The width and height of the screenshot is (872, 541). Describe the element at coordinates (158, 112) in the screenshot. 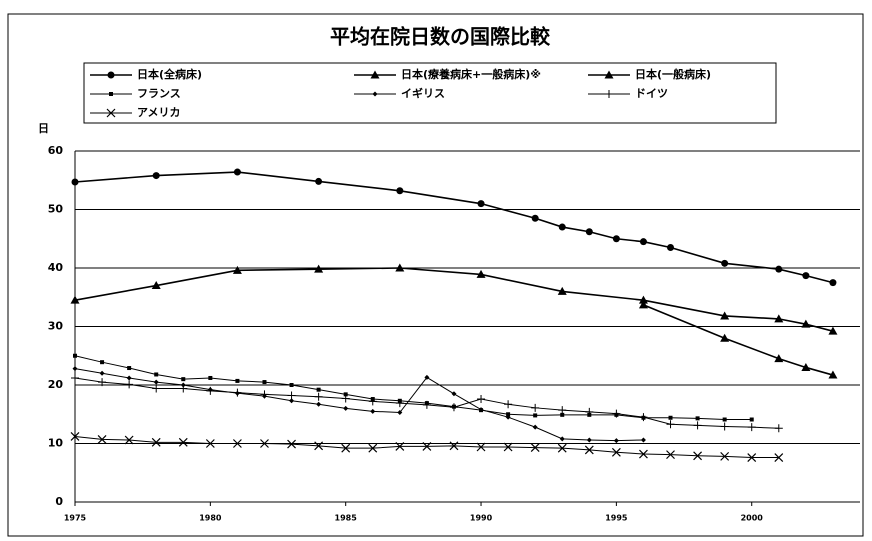

I see `legend-label: アメリカ` at that location.